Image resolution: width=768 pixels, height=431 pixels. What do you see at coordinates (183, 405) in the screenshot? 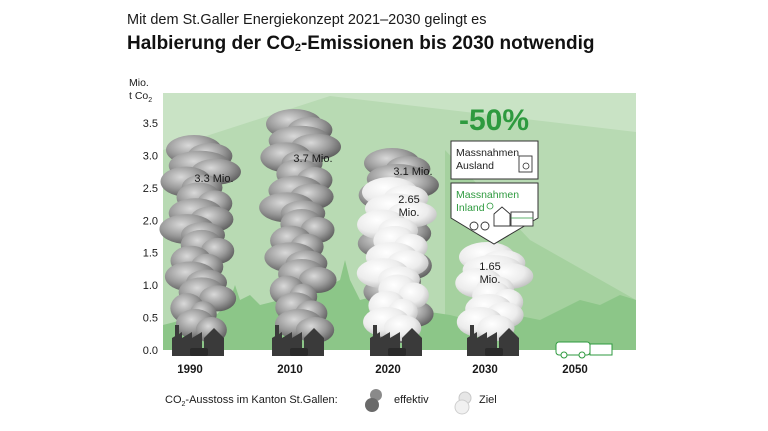
I see `legend-co-sub: 2` at bounding box center [183, 405].